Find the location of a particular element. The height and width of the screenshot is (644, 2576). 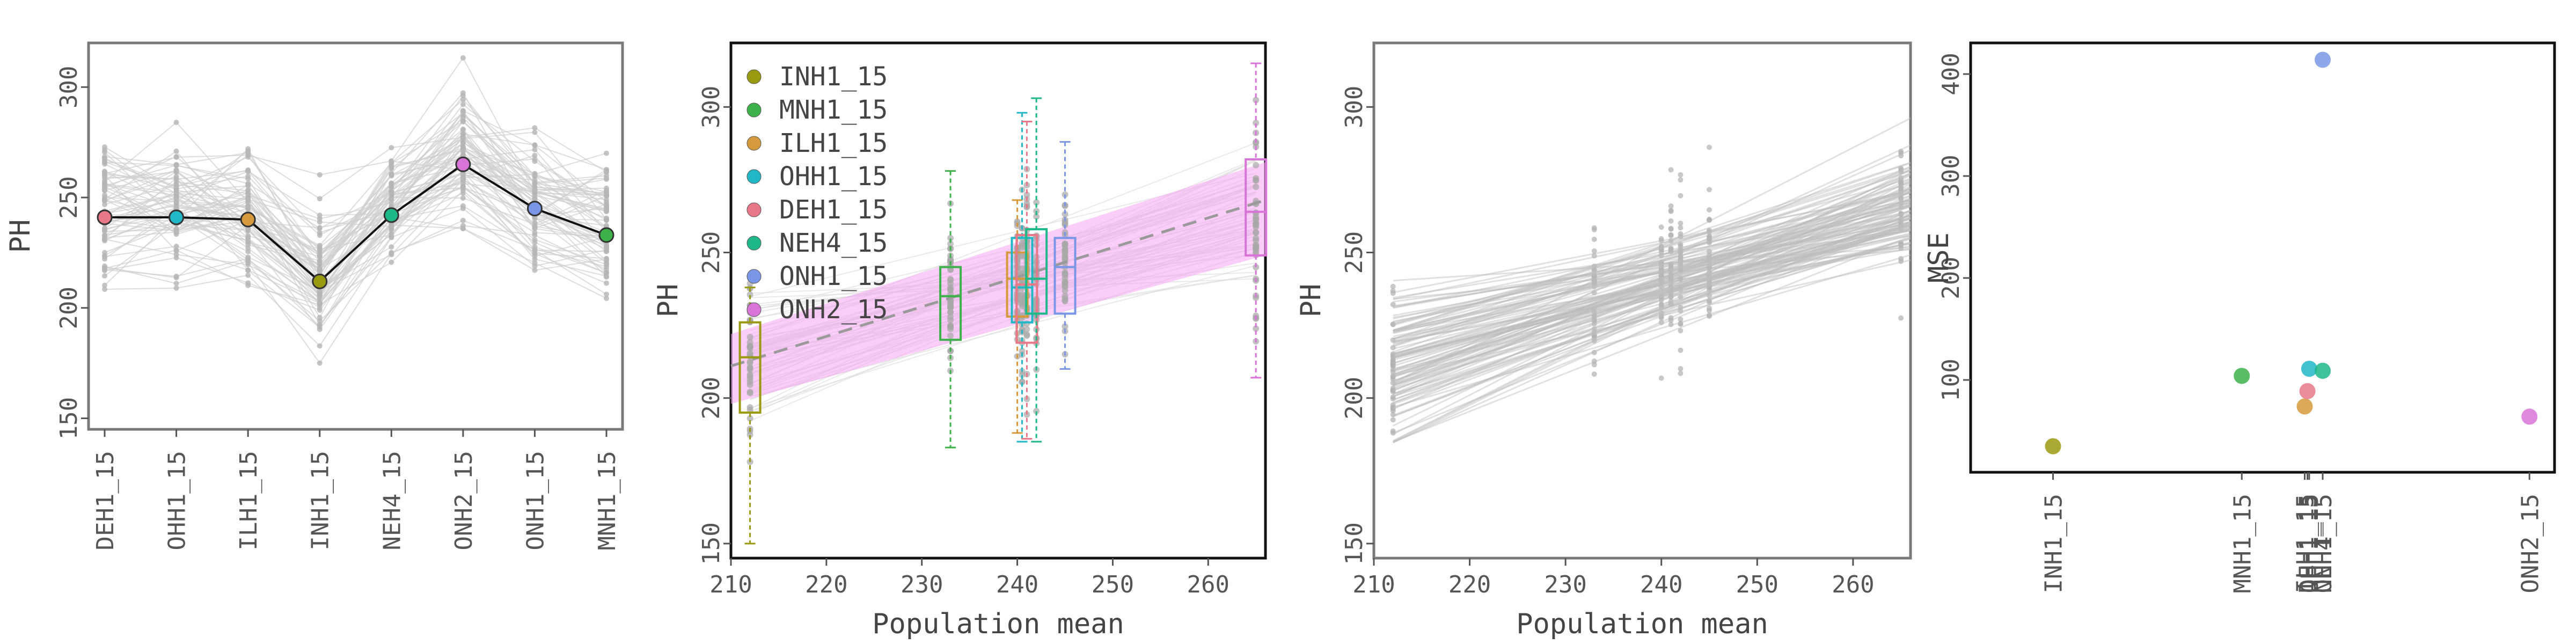

legend-label-INH1_15: INH1_15 is located at coordinates (833, 77).